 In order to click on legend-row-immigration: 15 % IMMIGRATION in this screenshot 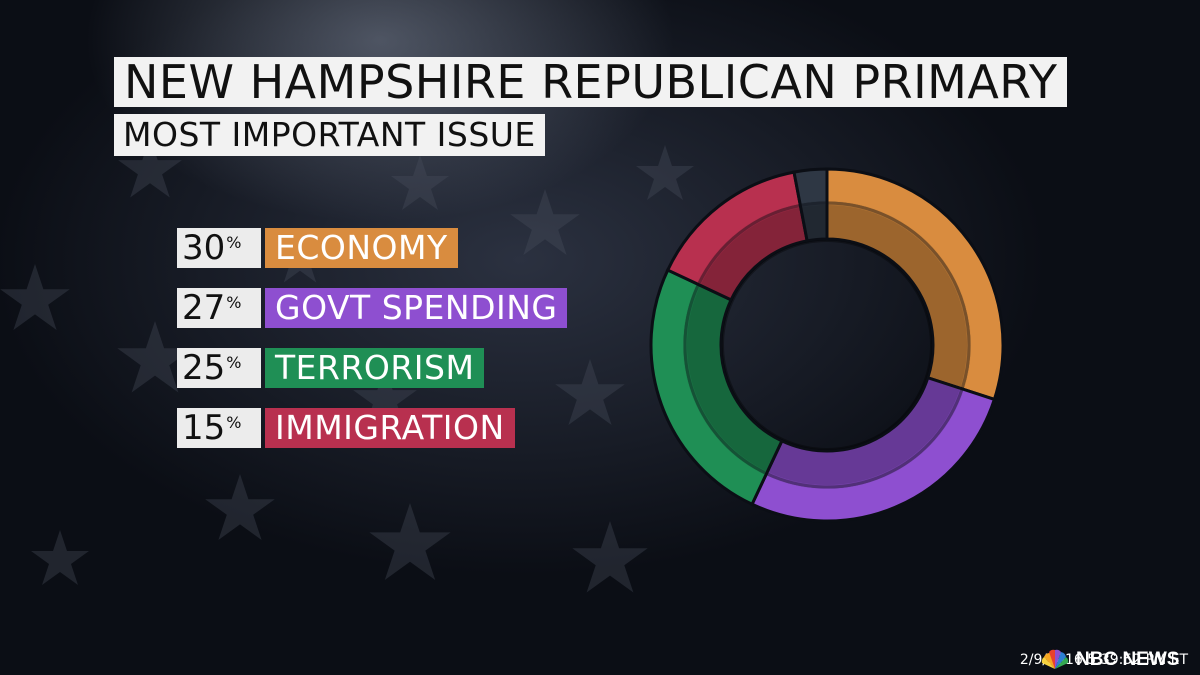, I will do `click(346, 428)`.